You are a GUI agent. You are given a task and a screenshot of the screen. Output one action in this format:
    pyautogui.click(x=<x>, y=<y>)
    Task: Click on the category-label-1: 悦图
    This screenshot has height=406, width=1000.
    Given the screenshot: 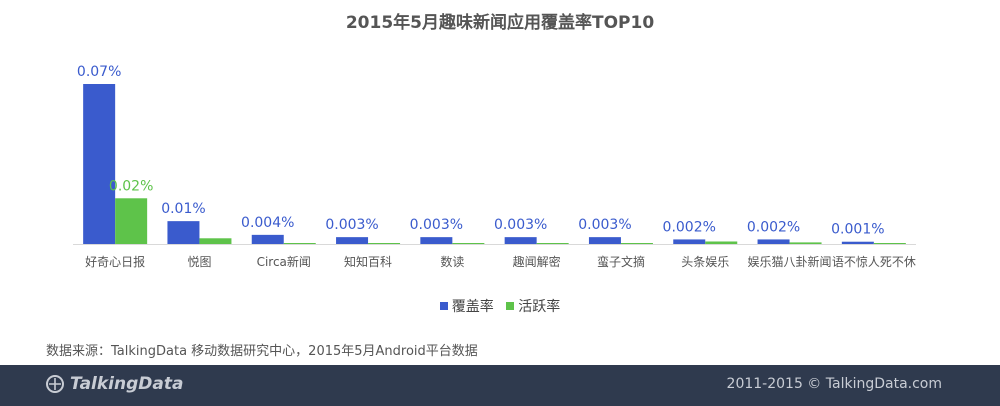 What is the action you would take?
    pyautogui.click(x=199, y=262)
    